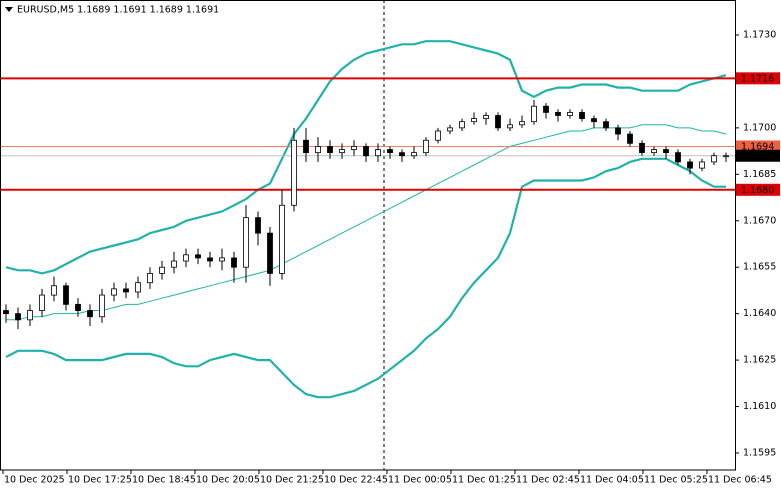 This screenshot has height=489, width=781. Describe the element at coordinates (292, 480) in the screenshot. I see `x-tick-label: 10 Dec 21:25` at that location.